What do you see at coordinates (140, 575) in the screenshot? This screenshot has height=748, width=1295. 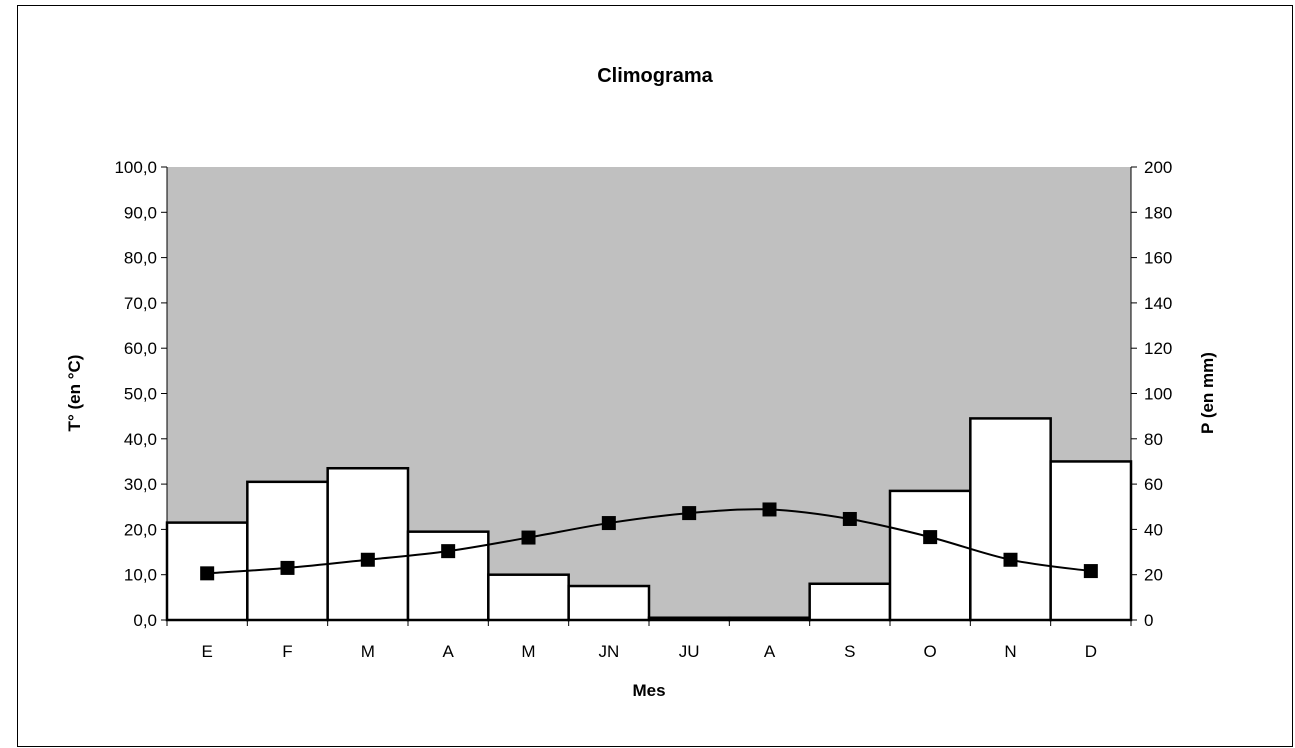 I see `y-left-tick-label: 10,0` at bounding box center [140, 575].